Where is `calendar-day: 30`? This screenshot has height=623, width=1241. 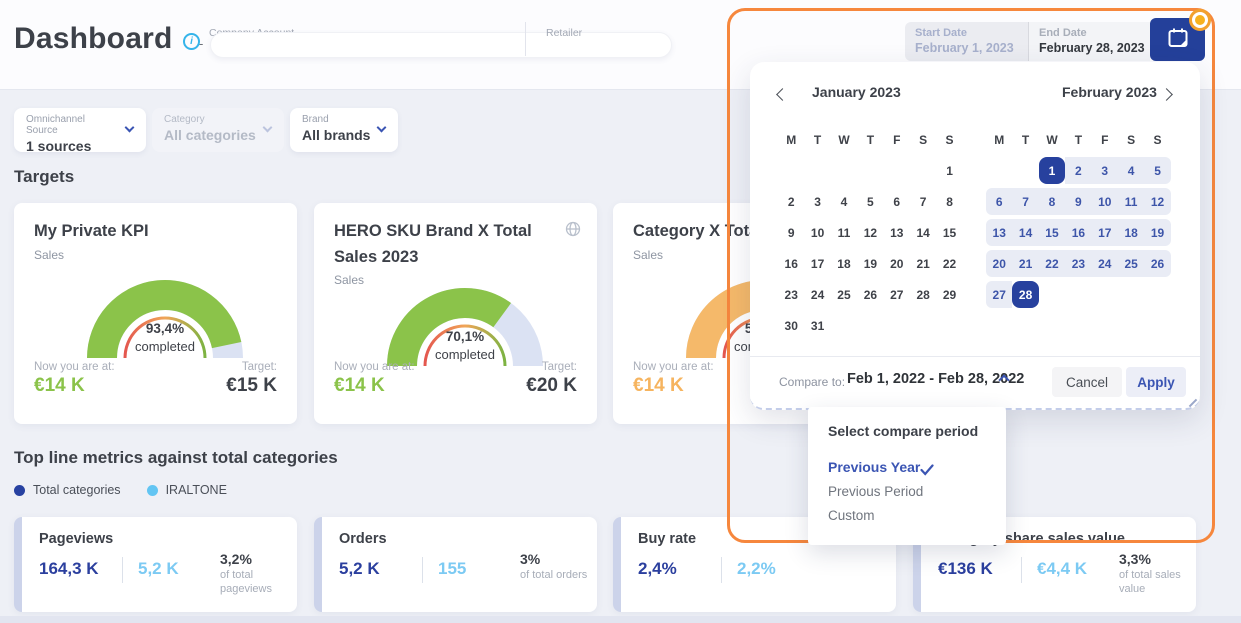 calendar-day: 30 is located at coordinates (791, 325).